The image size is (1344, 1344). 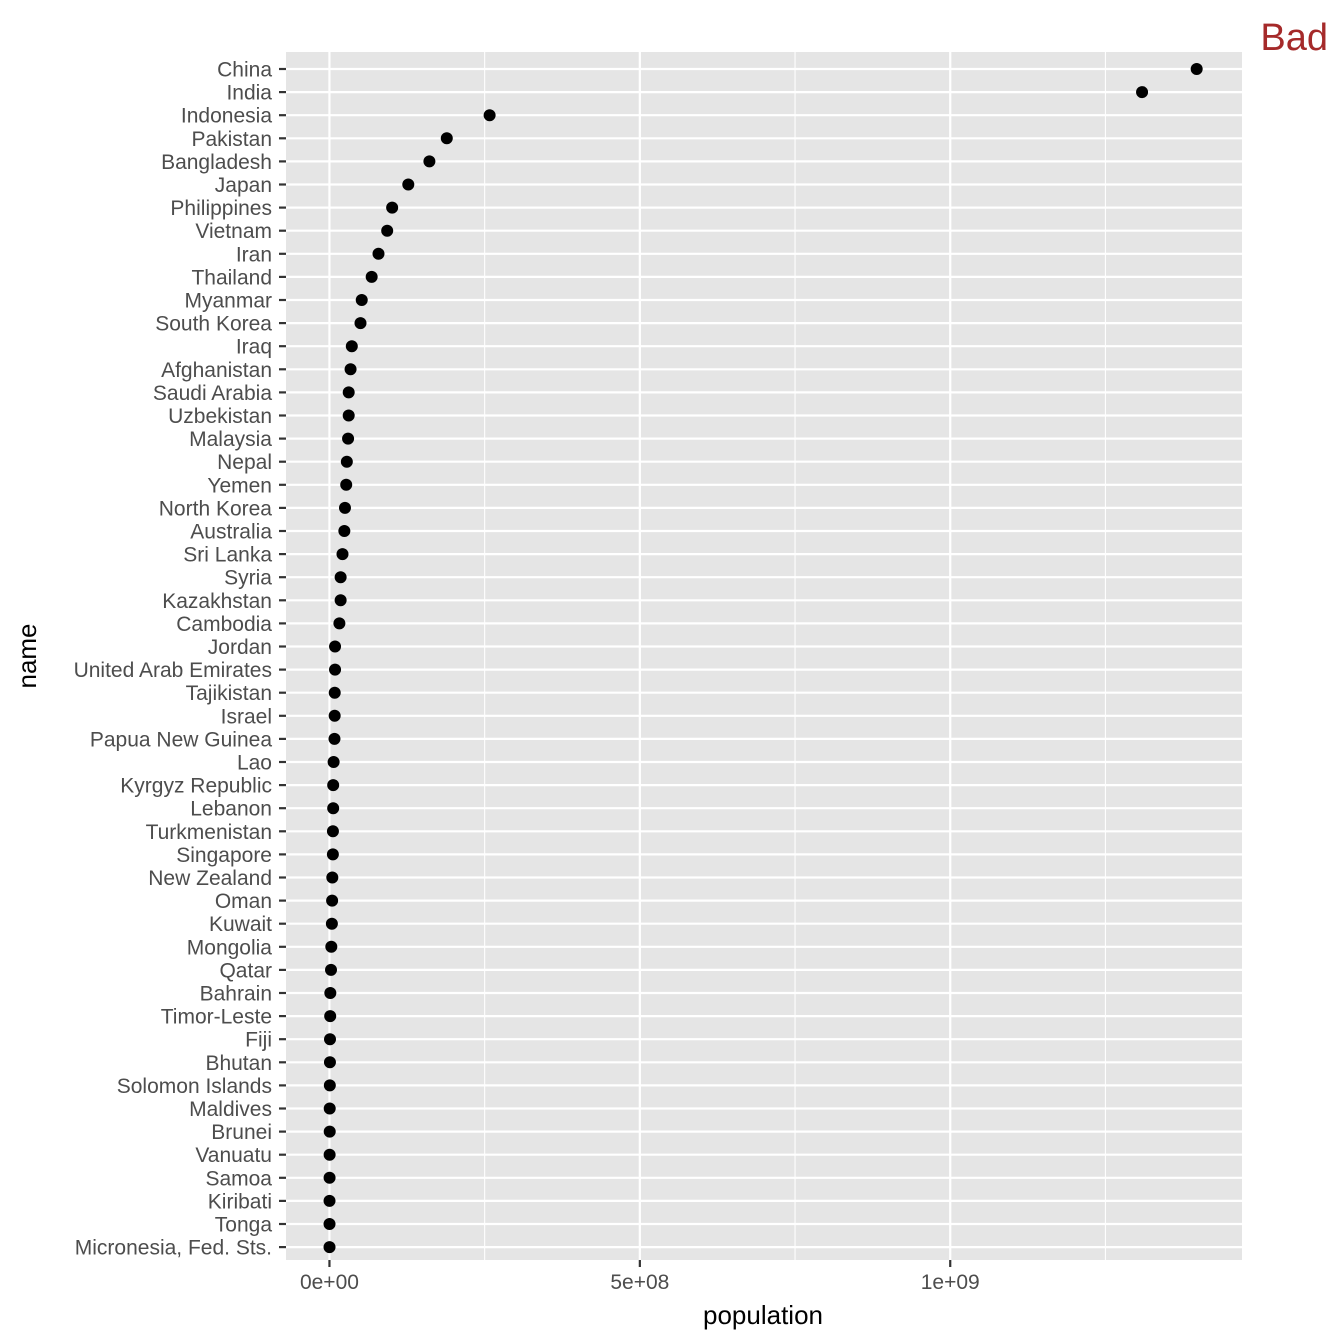 I want to click on y-tick-label: New Zealand, so click(x=210, y=878).